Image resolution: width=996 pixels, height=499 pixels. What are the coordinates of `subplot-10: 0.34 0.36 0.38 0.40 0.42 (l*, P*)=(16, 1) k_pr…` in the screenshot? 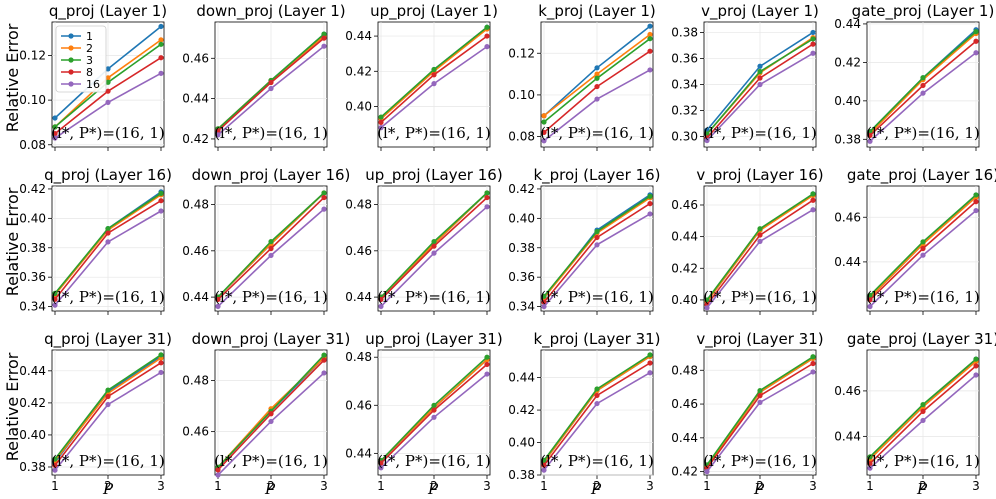 It's located at (584, 240).